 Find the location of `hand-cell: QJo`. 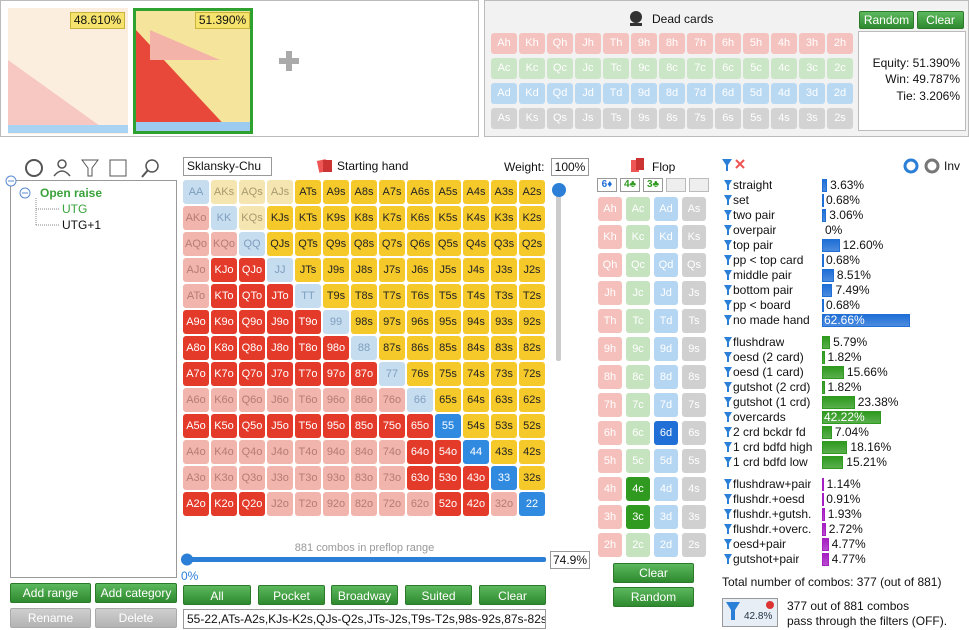

hand-cell: QJo is located at coordinates (252, 270).